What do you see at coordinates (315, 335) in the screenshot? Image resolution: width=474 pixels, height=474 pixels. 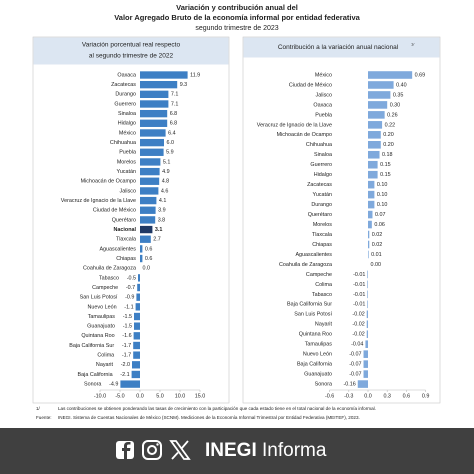 I see `category-label: Quintana Roo` at bounding box center [315, 335].